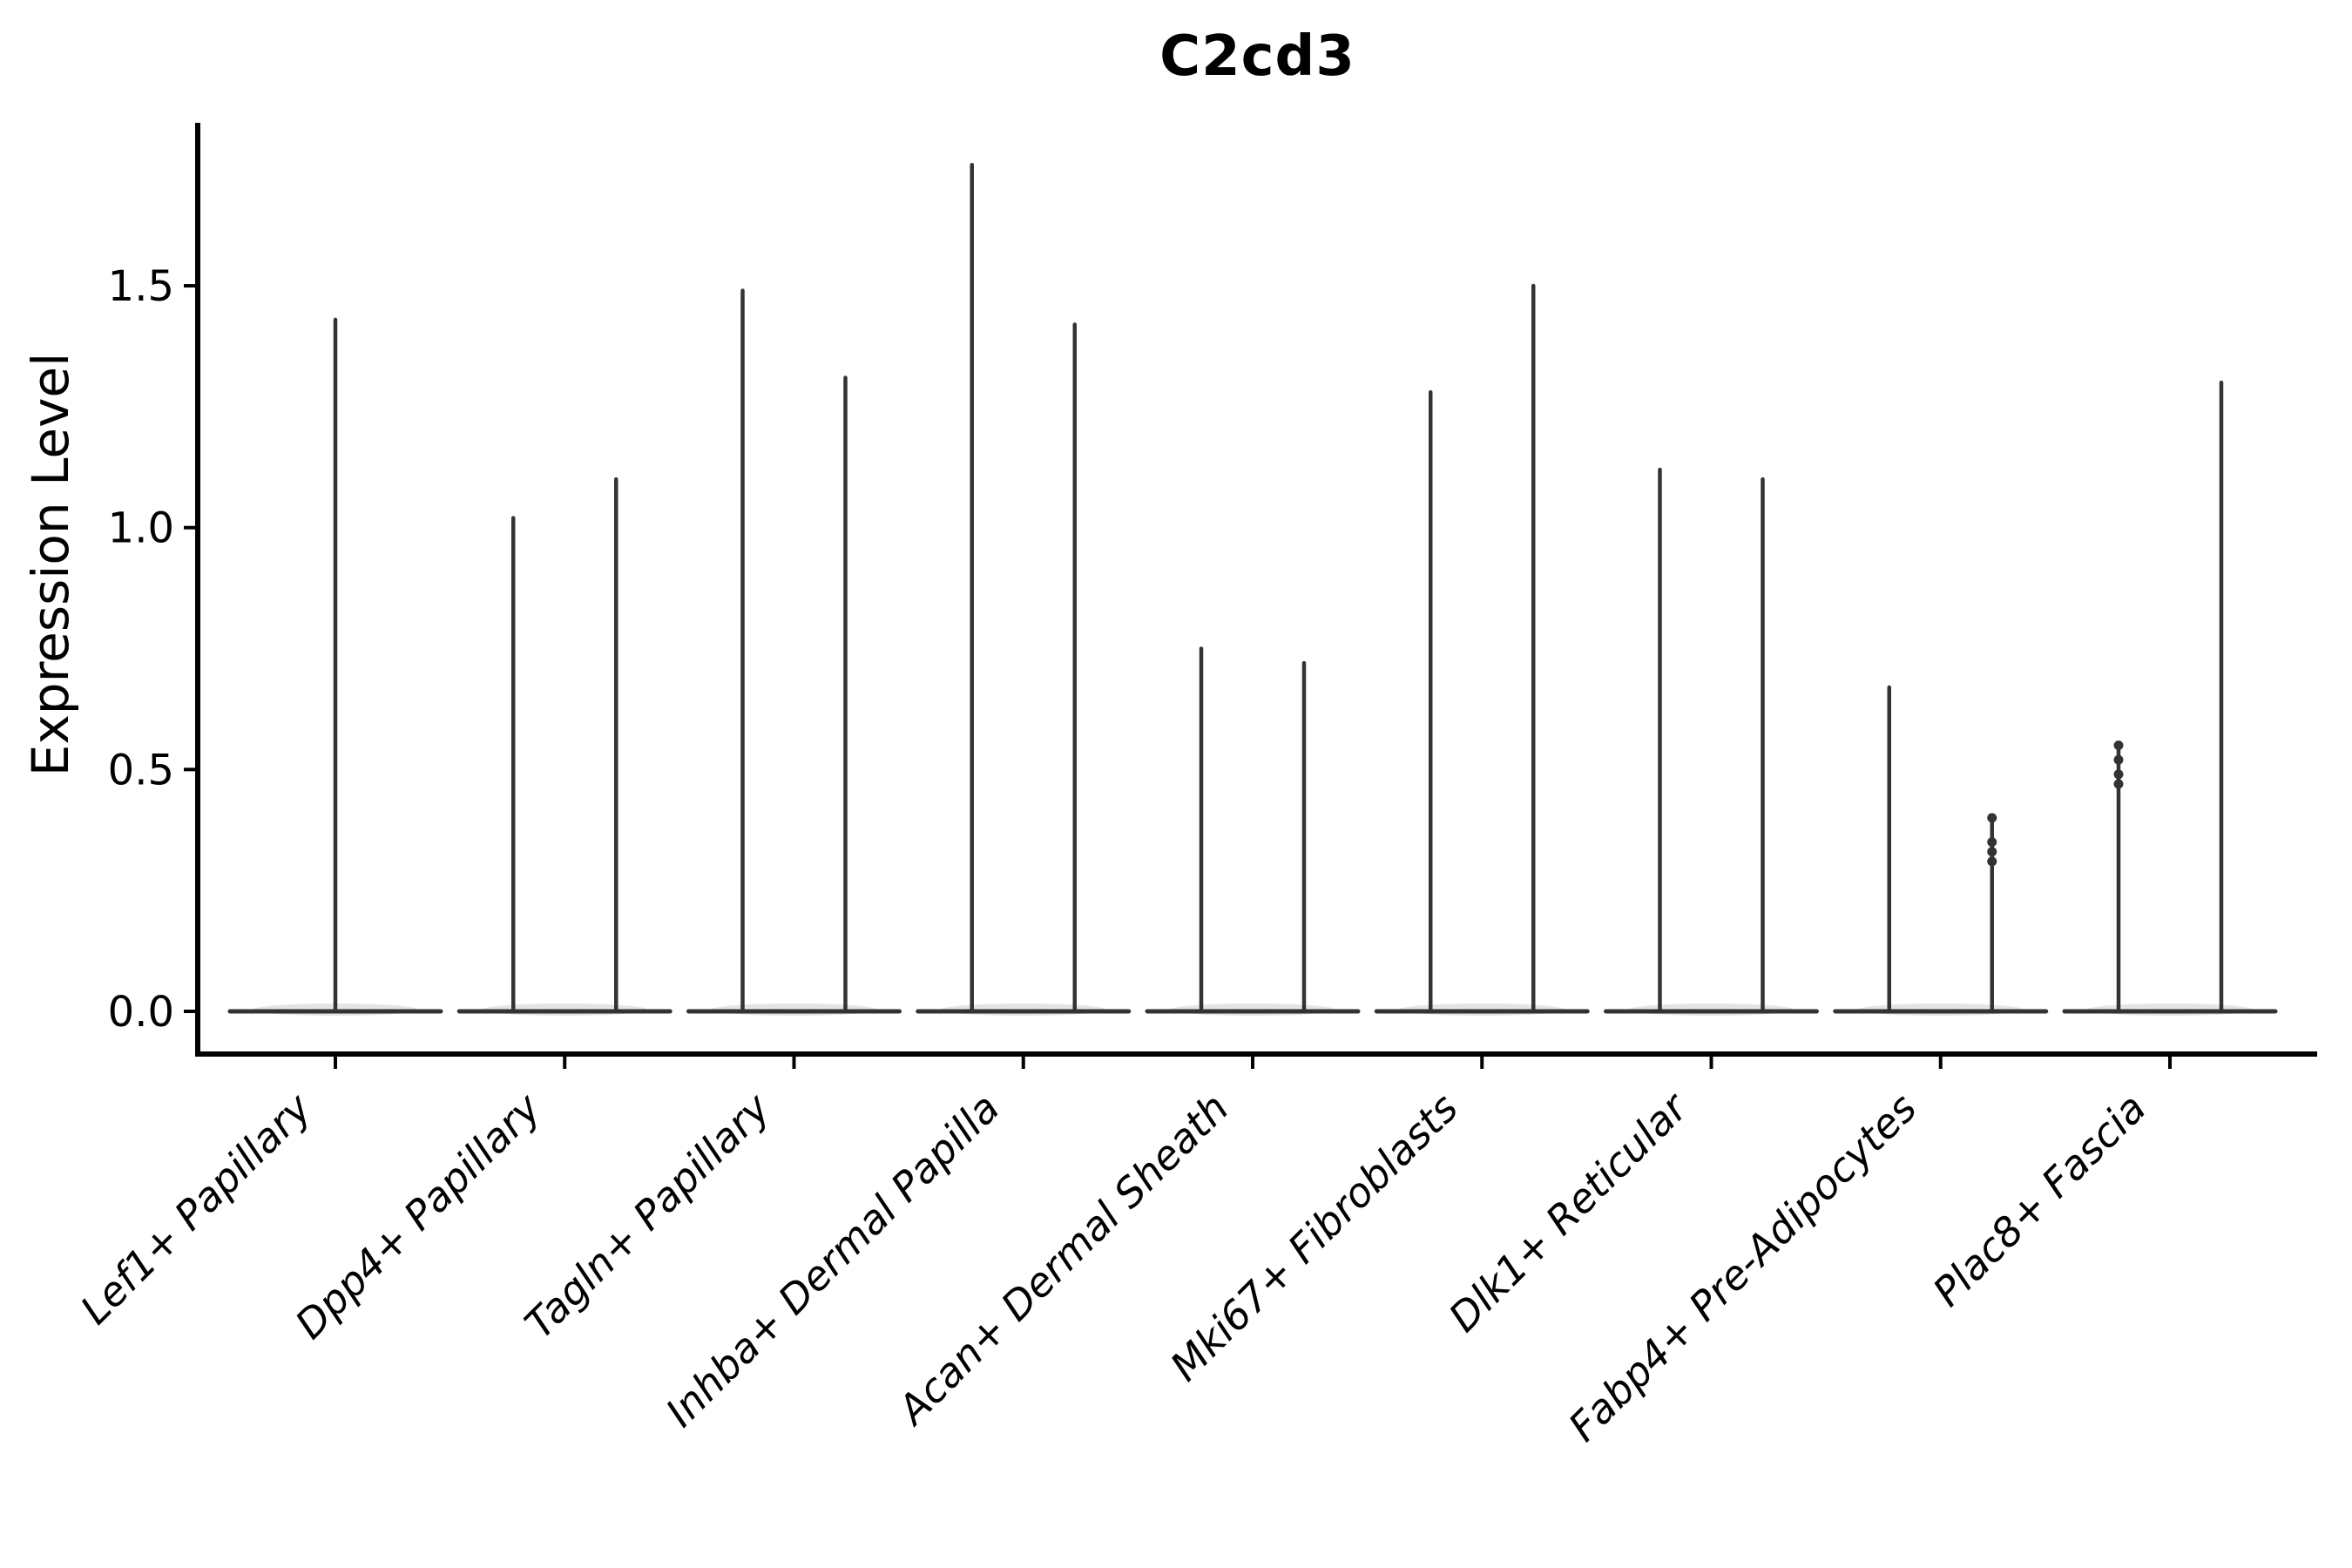  What do you see at coordinates (1569, 1211) in the screenshot?
I see `x-tick-label: Dlk1+ Reticular` at bounding box center [1569, 1211].